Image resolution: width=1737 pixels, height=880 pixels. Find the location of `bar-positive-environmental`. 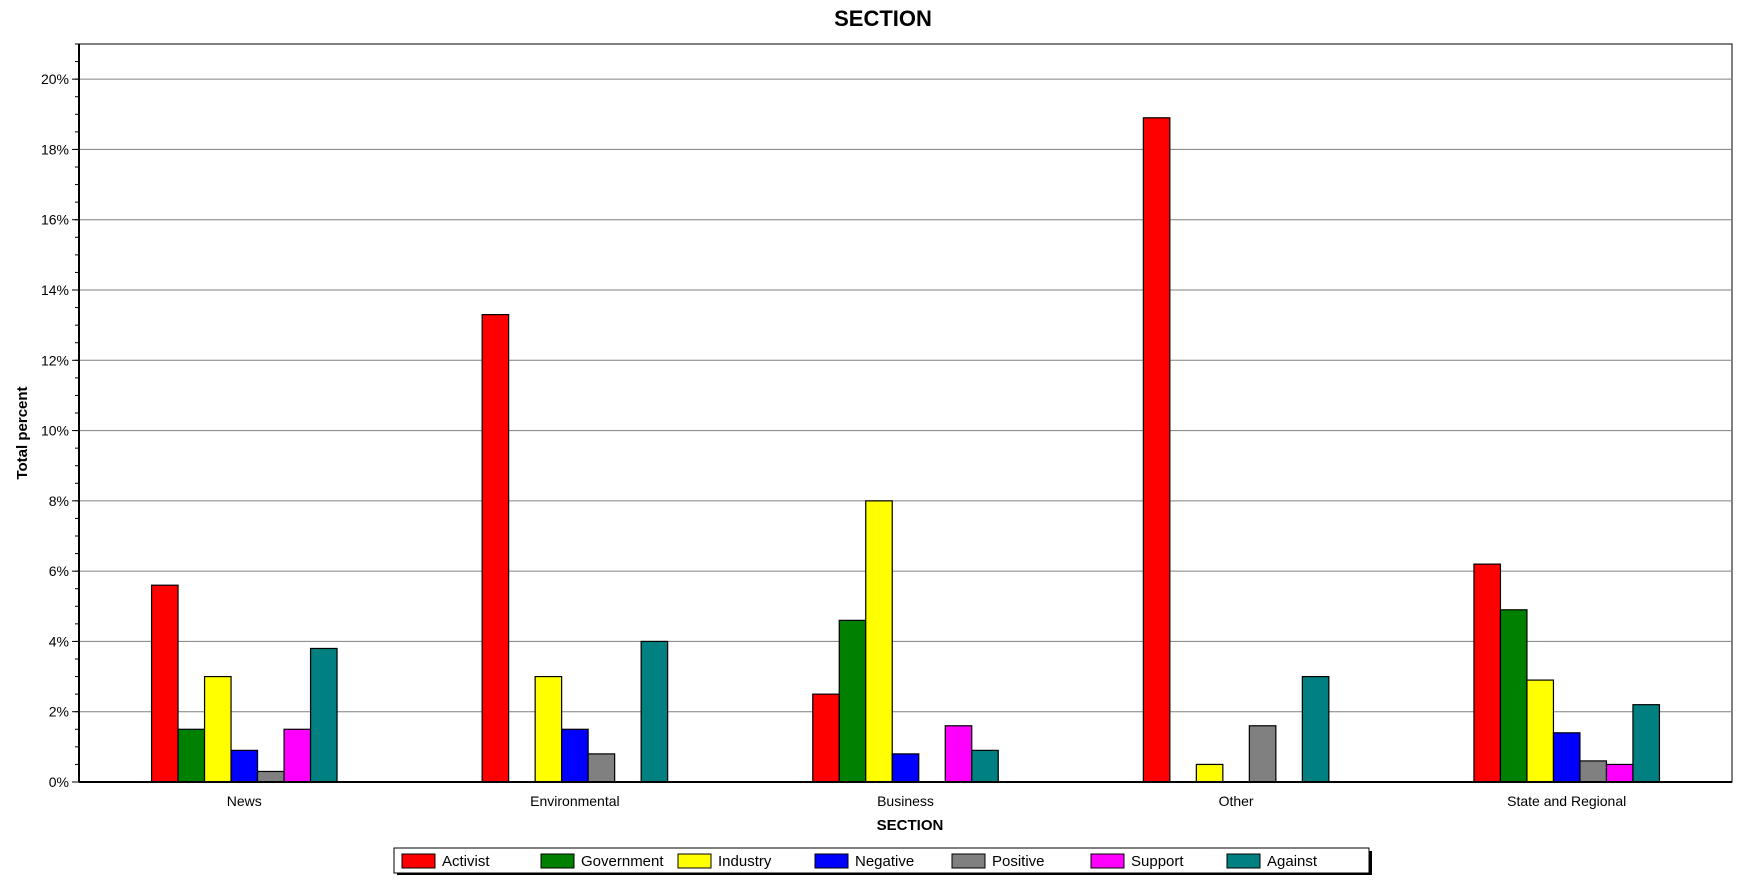

bar-positive-environmental is located at coordinates (601, 768).